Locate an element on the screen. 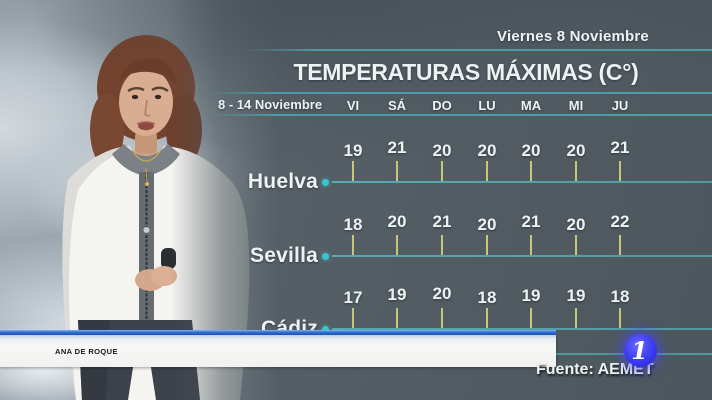  day-header-sa: SÁ is located at coordinates (397, 105).